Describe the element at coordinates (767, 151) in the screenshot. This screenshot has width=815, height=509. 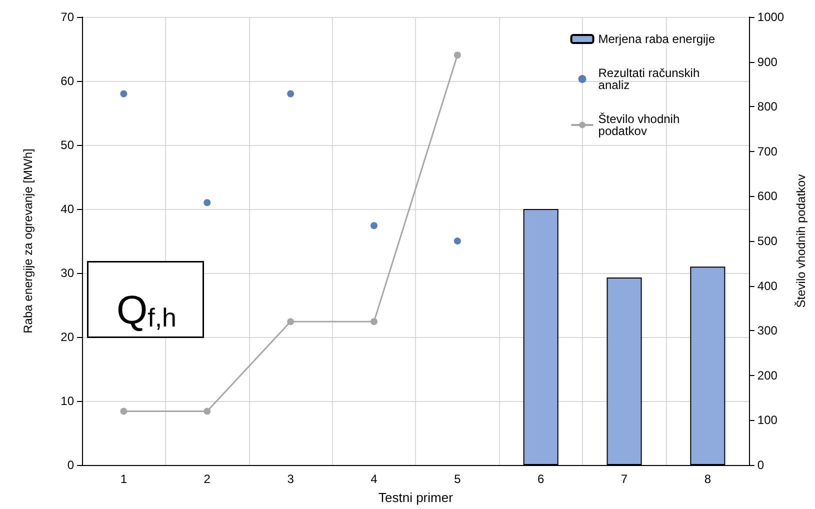
I see `y2-tick-label: 700` at that location.